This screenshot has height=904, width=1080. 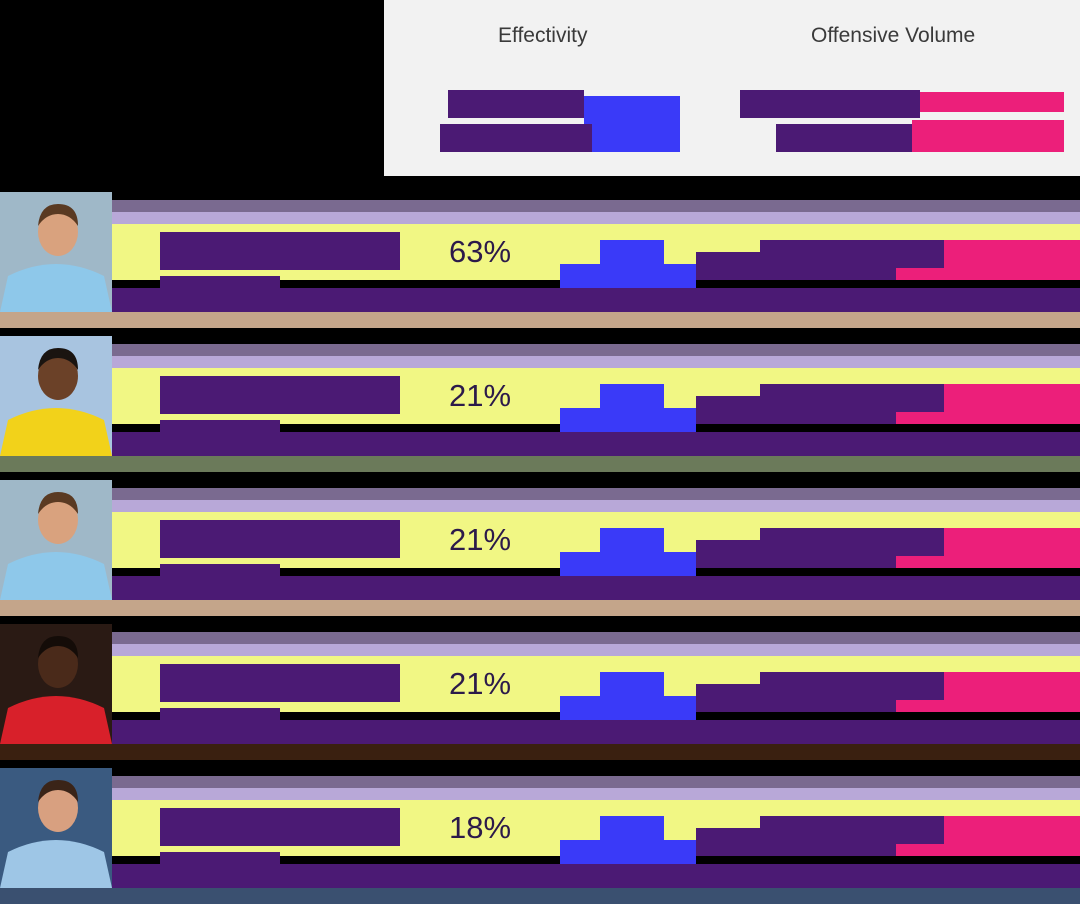 I want to click on effectivity-value-box: 63%, so click(x=480, y=252).